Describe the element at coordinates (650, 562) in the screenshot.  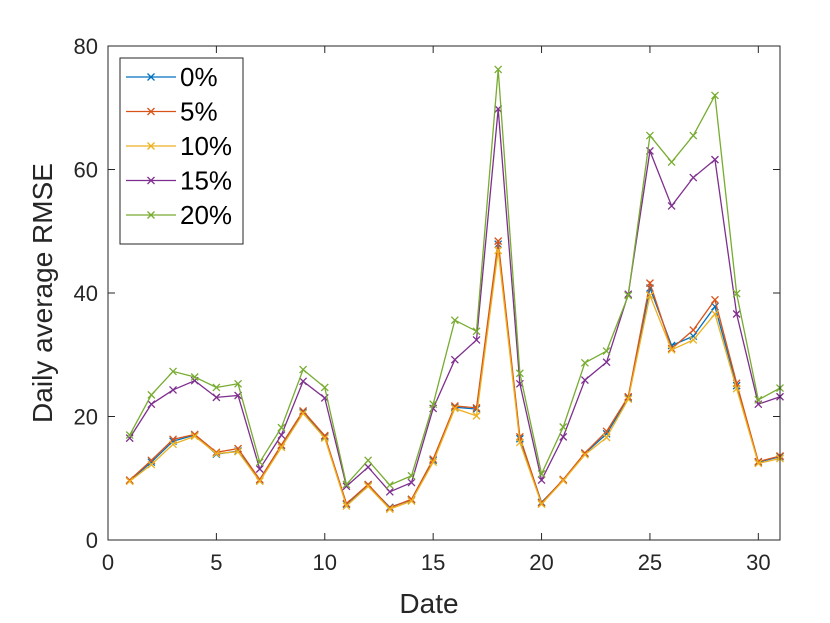
I see `x-tick-label: 25` at that location.